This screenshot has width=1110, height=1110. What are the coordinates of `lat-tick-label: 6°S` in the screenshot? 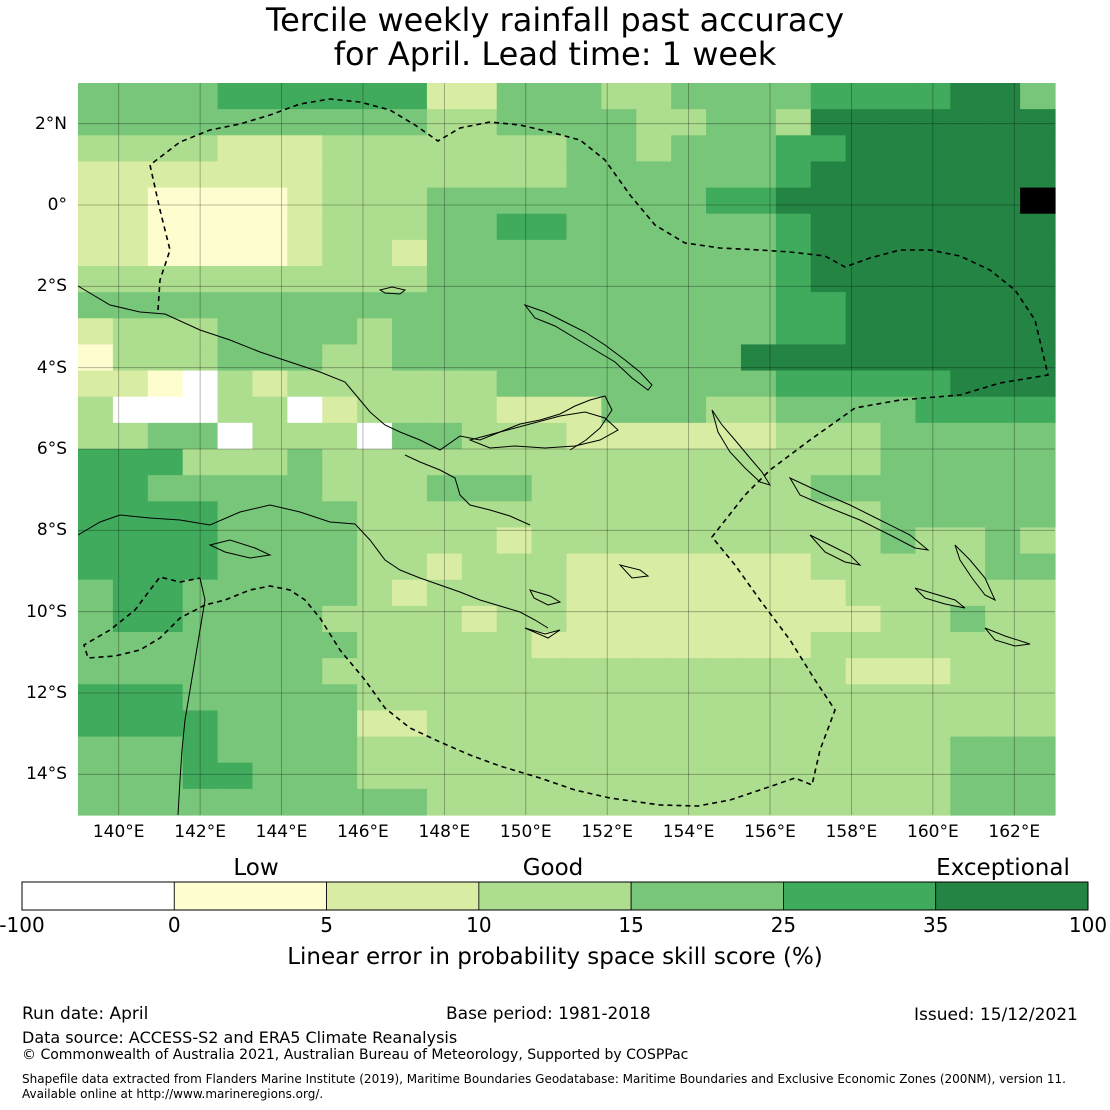 It's located at (51, 449).